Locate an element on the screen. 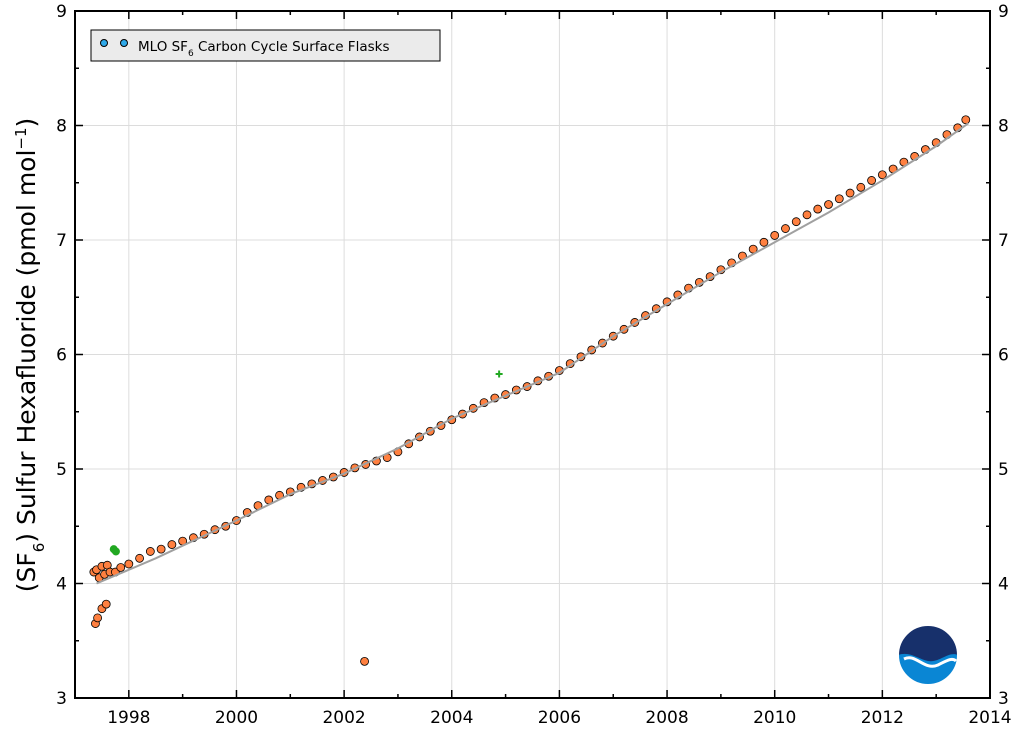 This screenshot has width=1018, height=754. legend-entry: MLO SF6 Carbon Cycle Surface Flasks is located at coordinates (263, 49).